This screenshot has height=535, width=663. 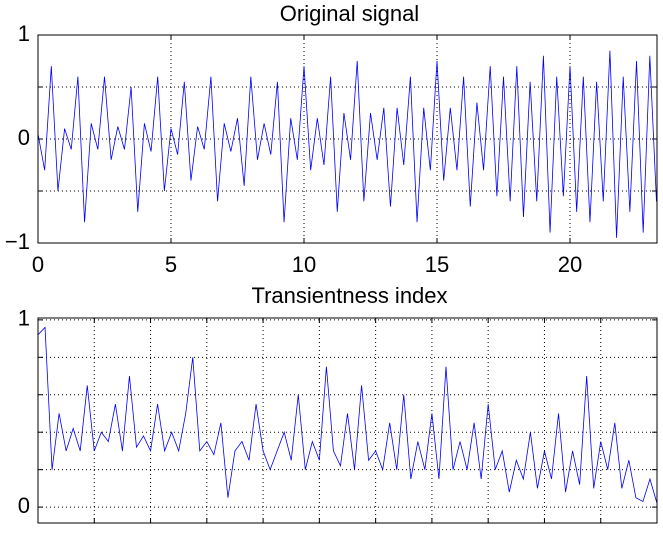 What do you see at coordinates (17, 241) in the screenshot?
I see `y-tick-label: −1` at bounding box center [17, 241].